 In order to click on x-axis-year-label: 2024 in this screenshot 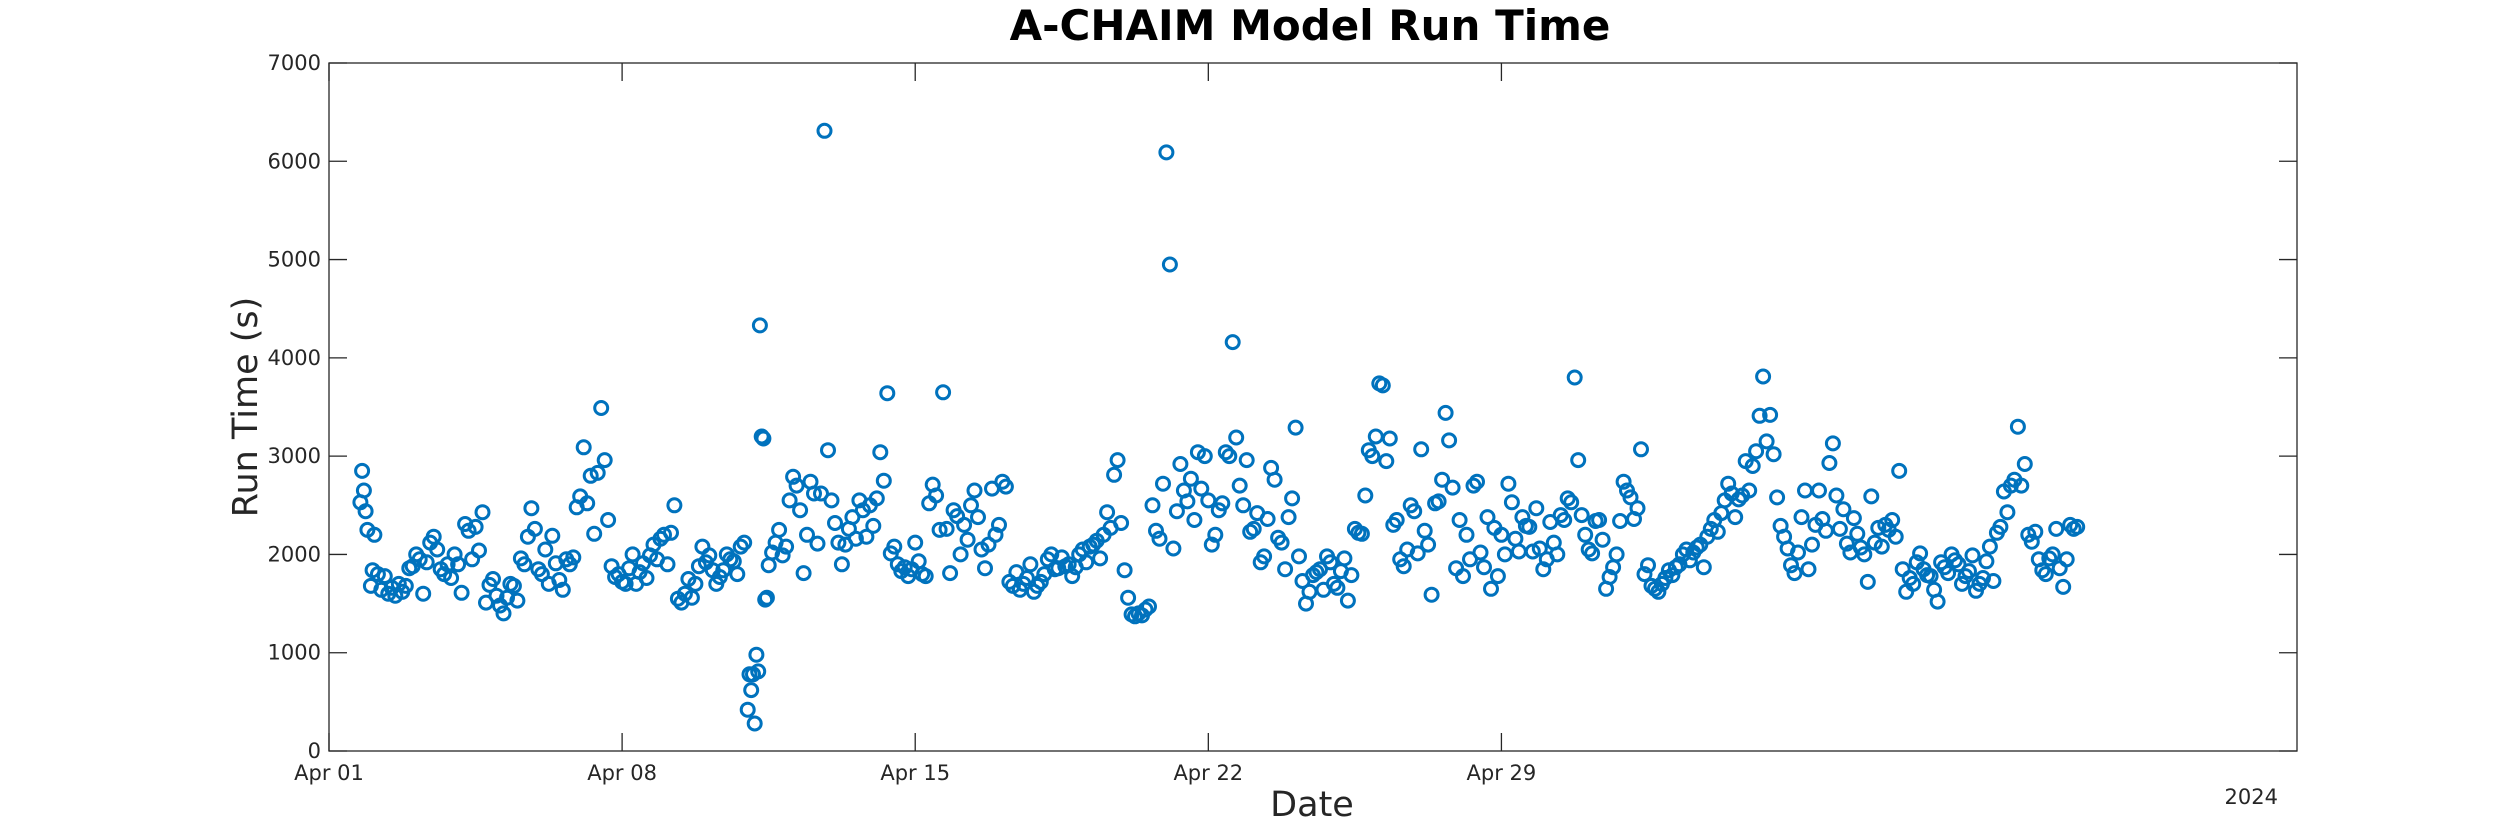, I will do `click(2251, 797)`.